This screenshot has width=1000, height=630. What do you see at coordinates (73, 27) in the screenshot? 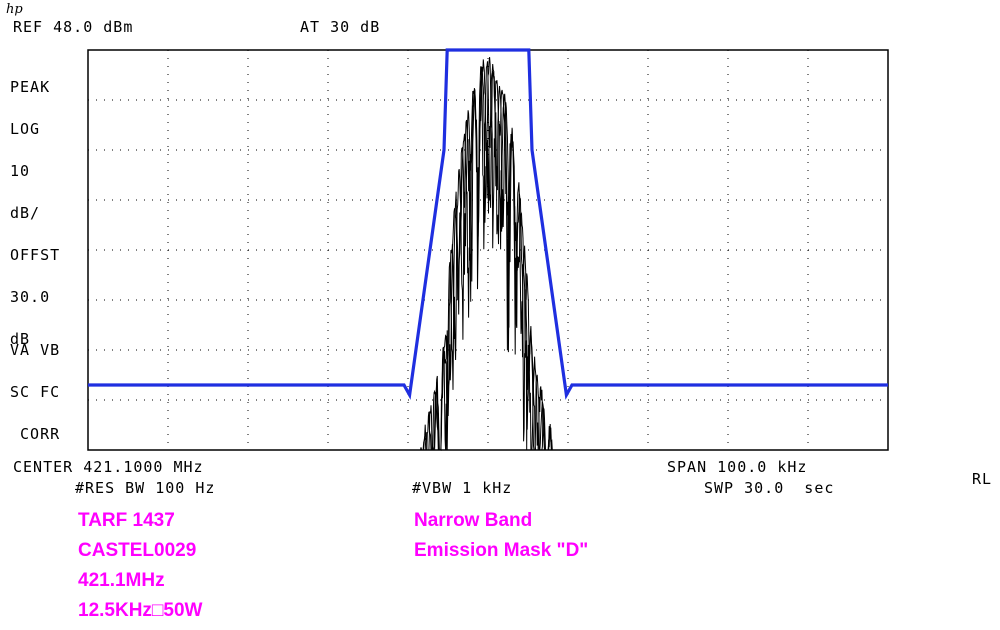
I see `reference-level: REF 48.0 dBm` at bounding box center [73, 27].